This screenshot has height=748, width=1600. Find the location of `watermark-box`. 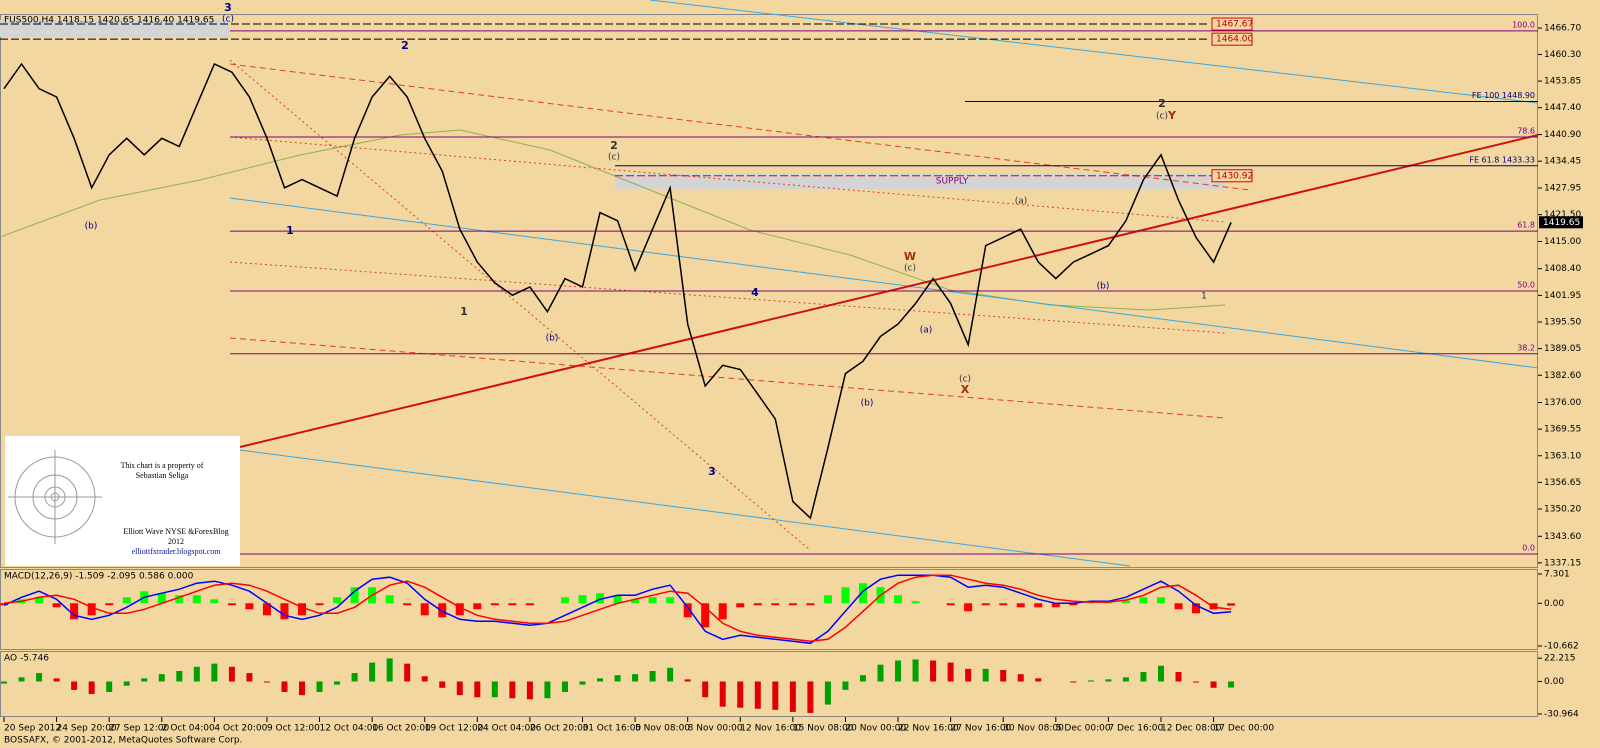

watermark-box is located at coordinates (122, 501).